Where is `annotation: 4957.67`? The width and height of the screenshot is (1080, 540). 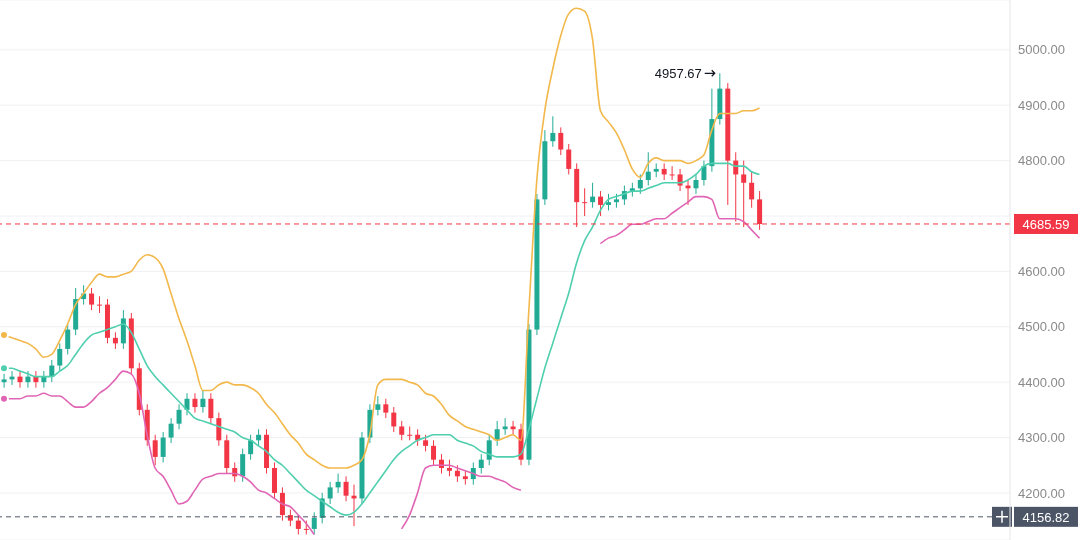 annotation: 4957.67 is located at coordinates (678, 74).